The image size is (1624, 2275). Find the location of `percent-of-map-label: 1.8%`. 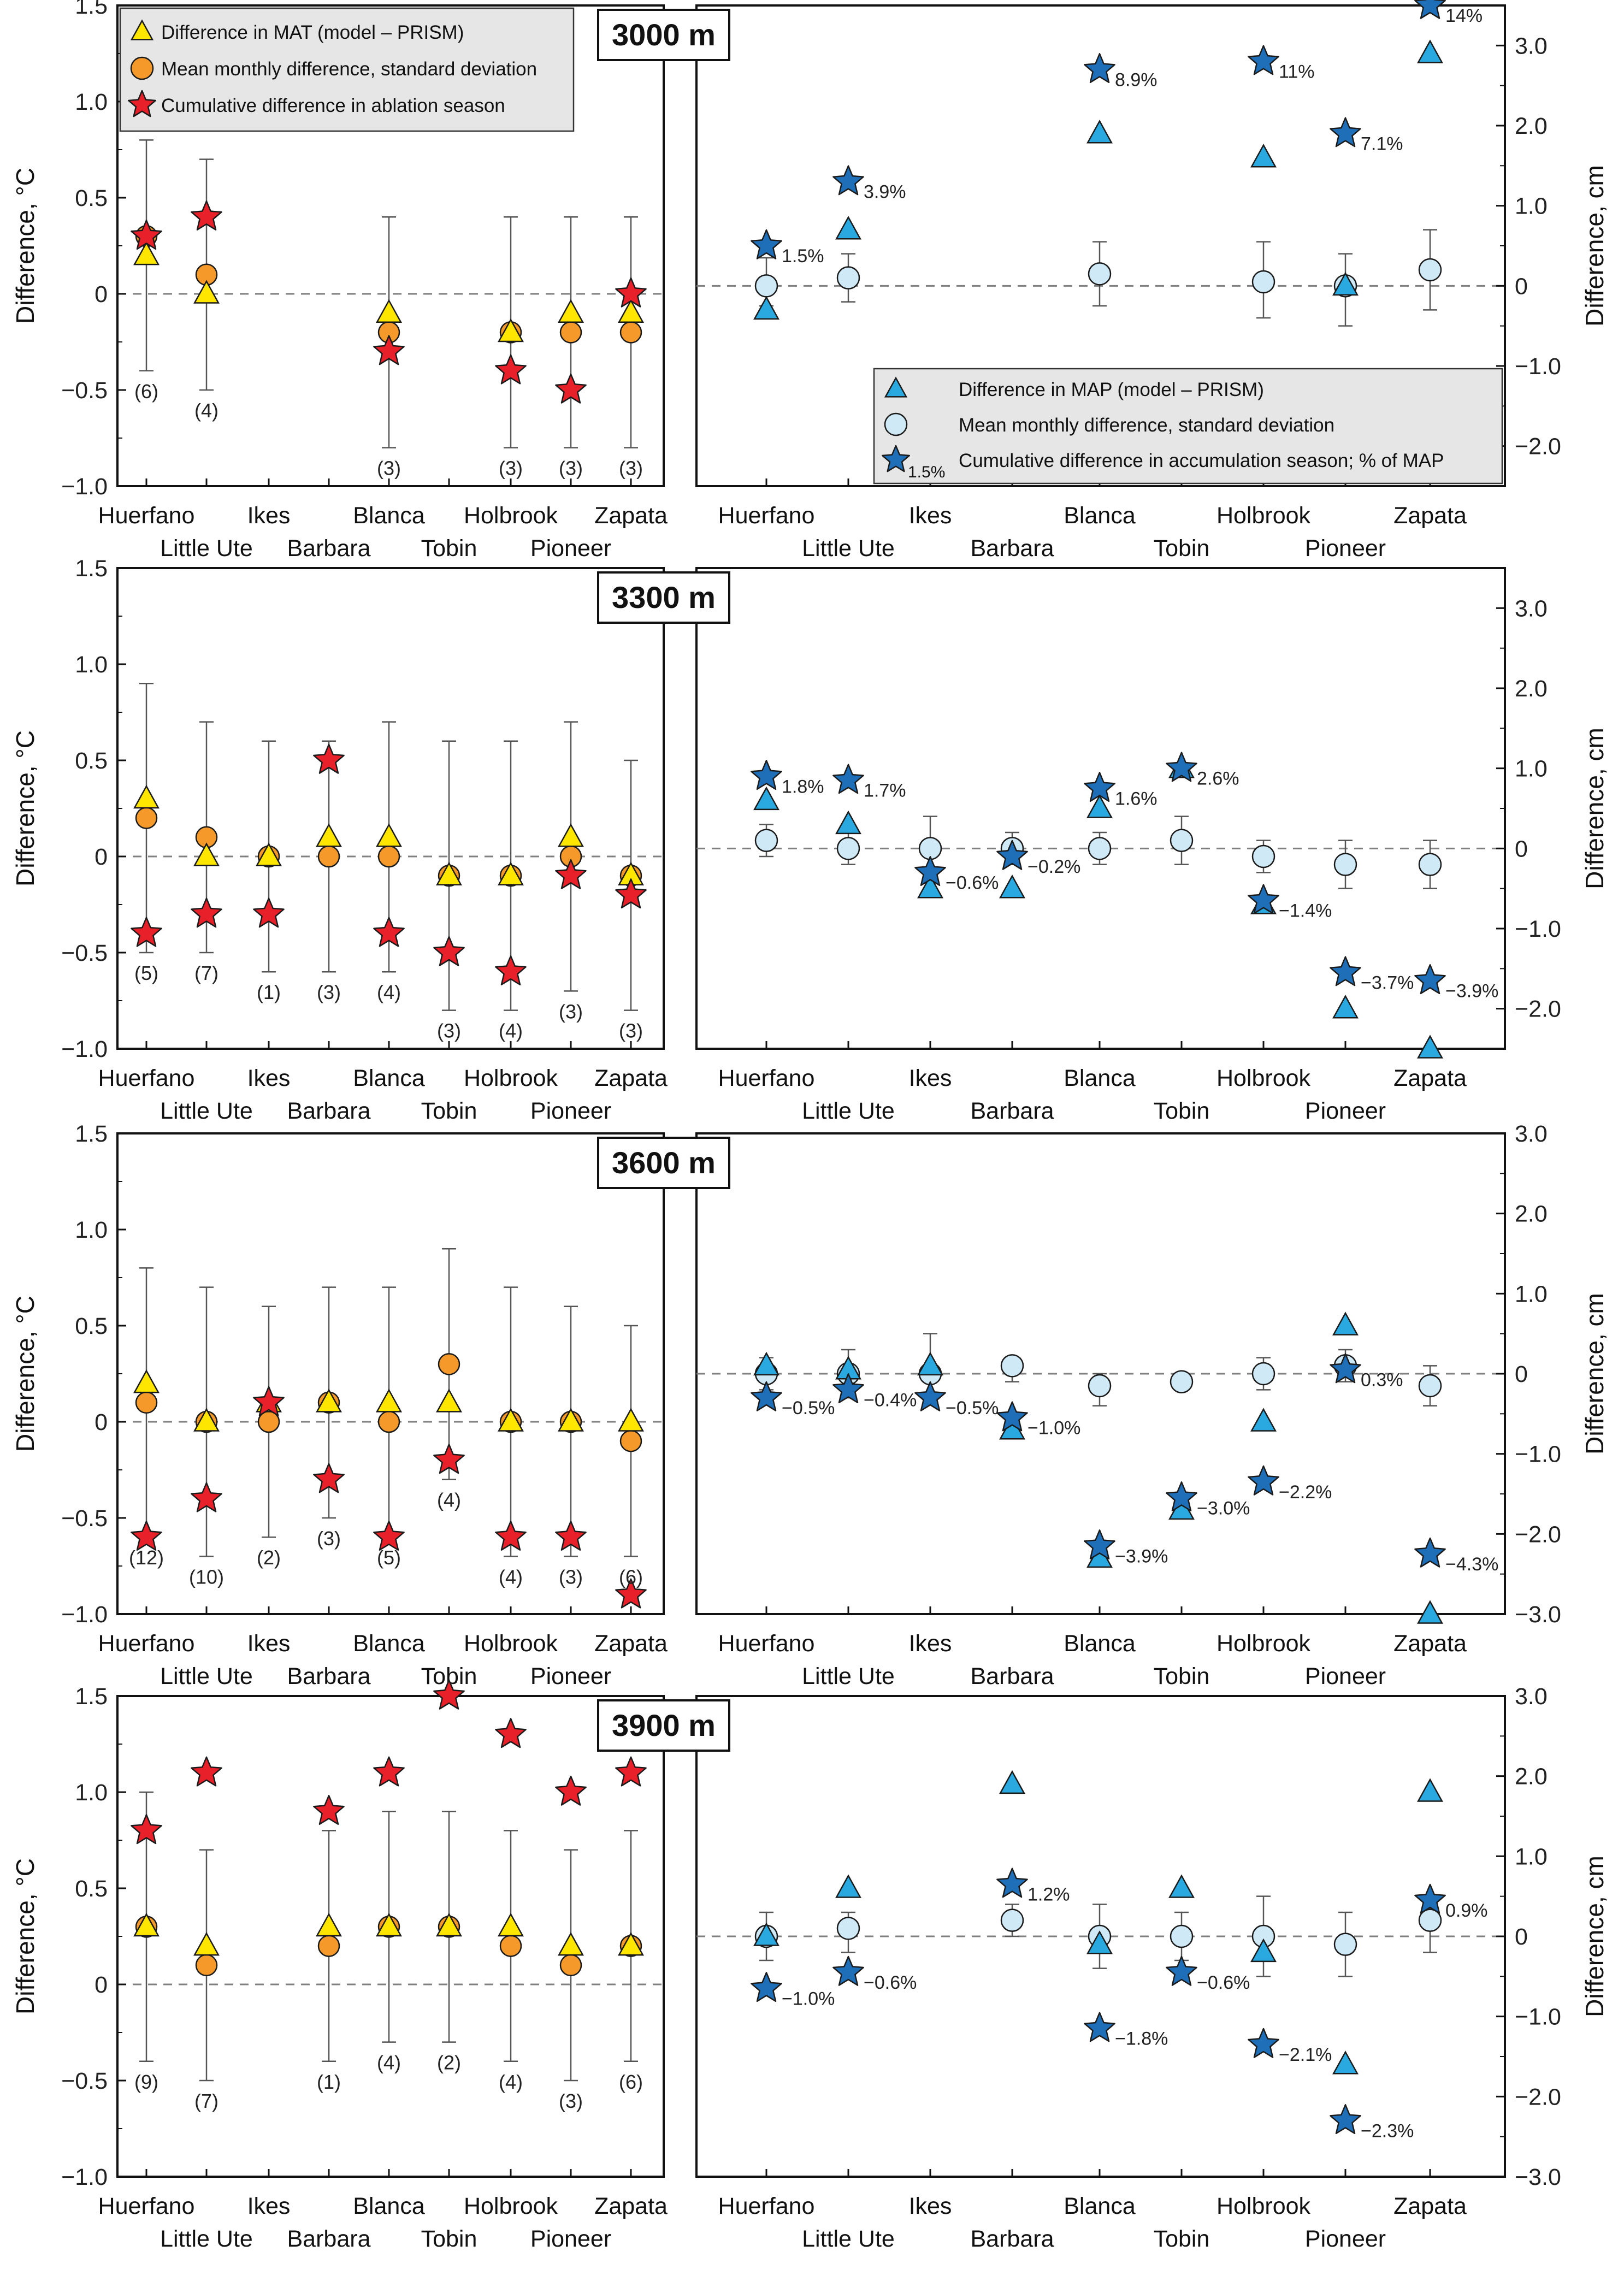

percent-of-map-label: 1.8% is located at coordinates (803, 786).